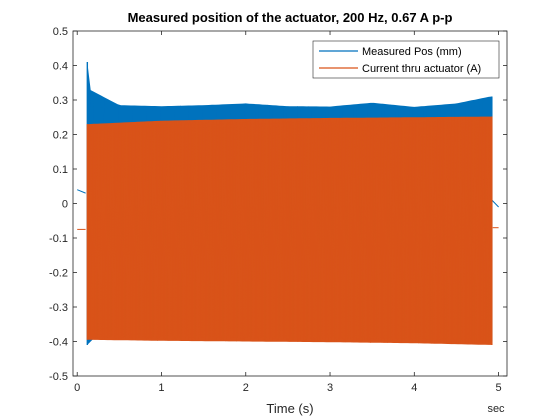  What do you see at coordinates (412, 52) in the screenshot?
I see `legend-label-measured-pos: Measured Pos (mm)` at bounding box center [412, 52].